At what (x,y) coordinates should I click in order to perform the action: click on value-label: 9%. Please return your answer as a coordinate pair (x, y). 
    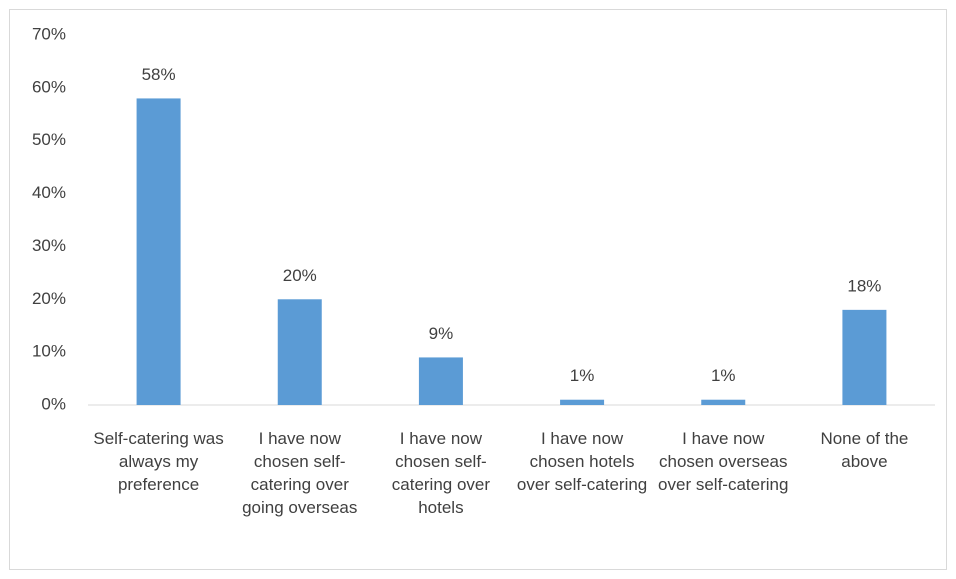
    Looking at the image, I should click on (441, 333).